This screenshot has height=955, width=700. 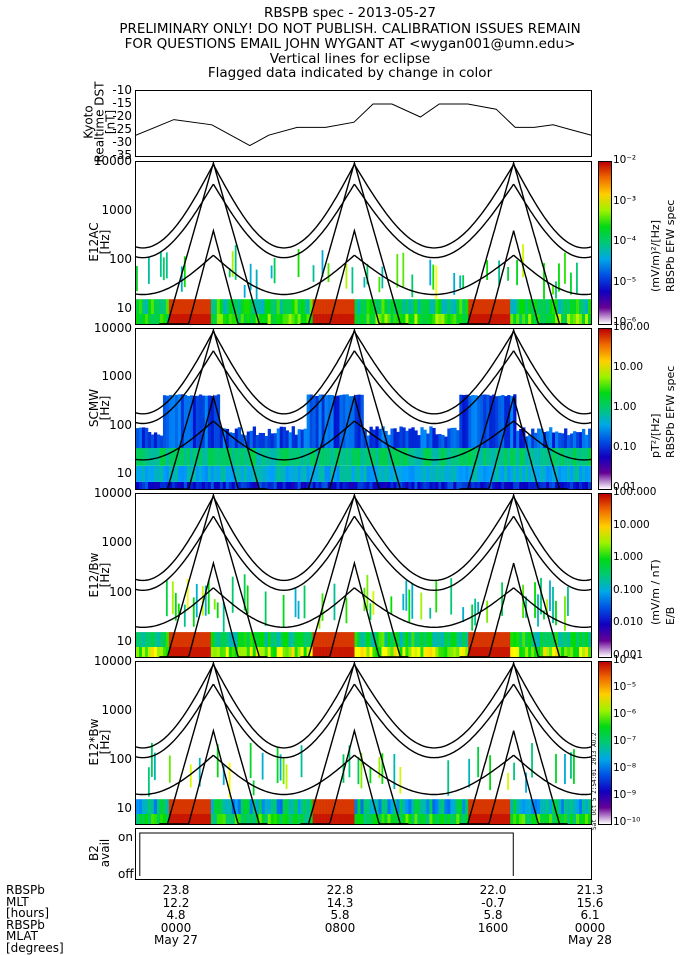 I want to click on freq-ytick: 100, so click(x=120, y=591).